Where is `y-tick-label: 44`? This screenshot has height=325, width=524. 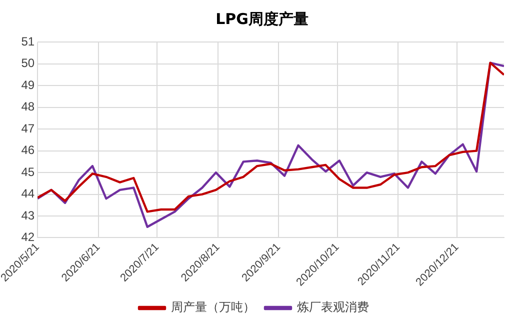
y-tick-label: 44 is located at coordinates (28, 193).